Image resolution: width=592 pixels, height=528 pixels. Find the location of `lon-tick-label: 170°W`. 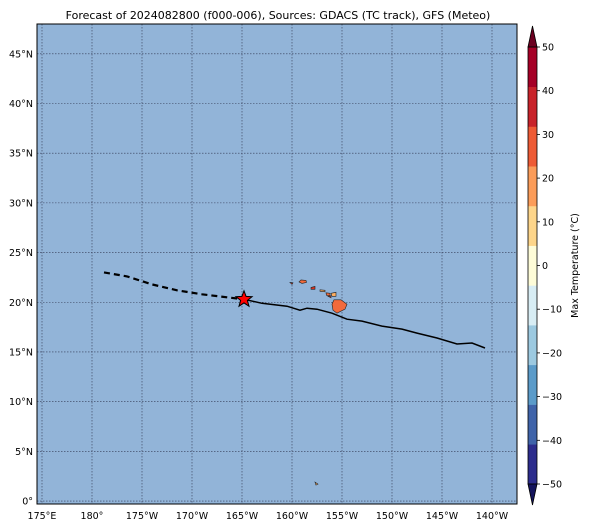

lon-tick-label: 170°W is located at coordinates (192, 516).